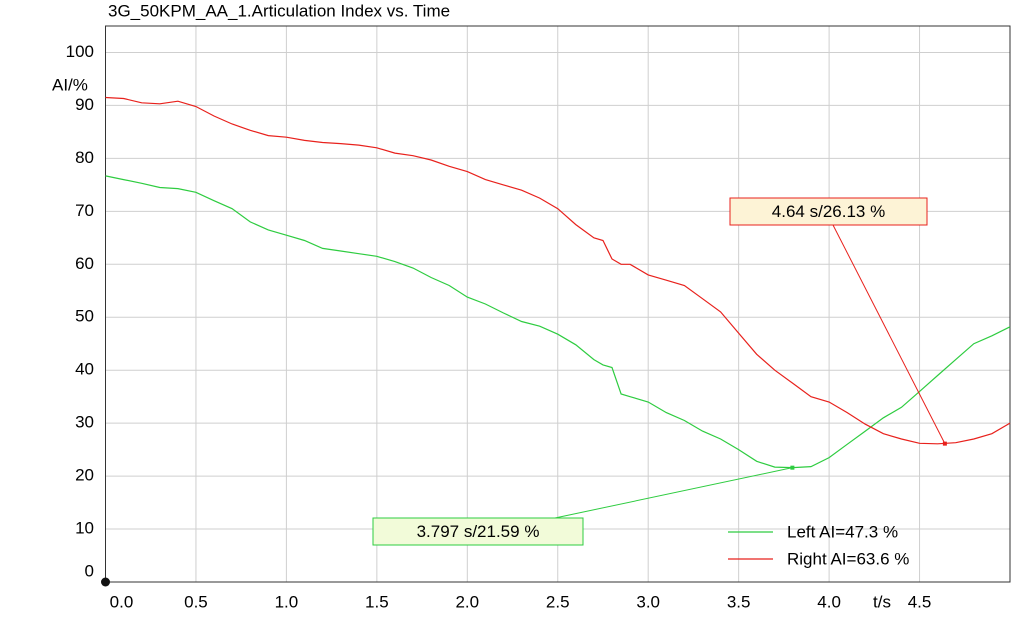 The image size is (1024, 631). I want to click on x-tick-label: 2.5, so click(558, 601).